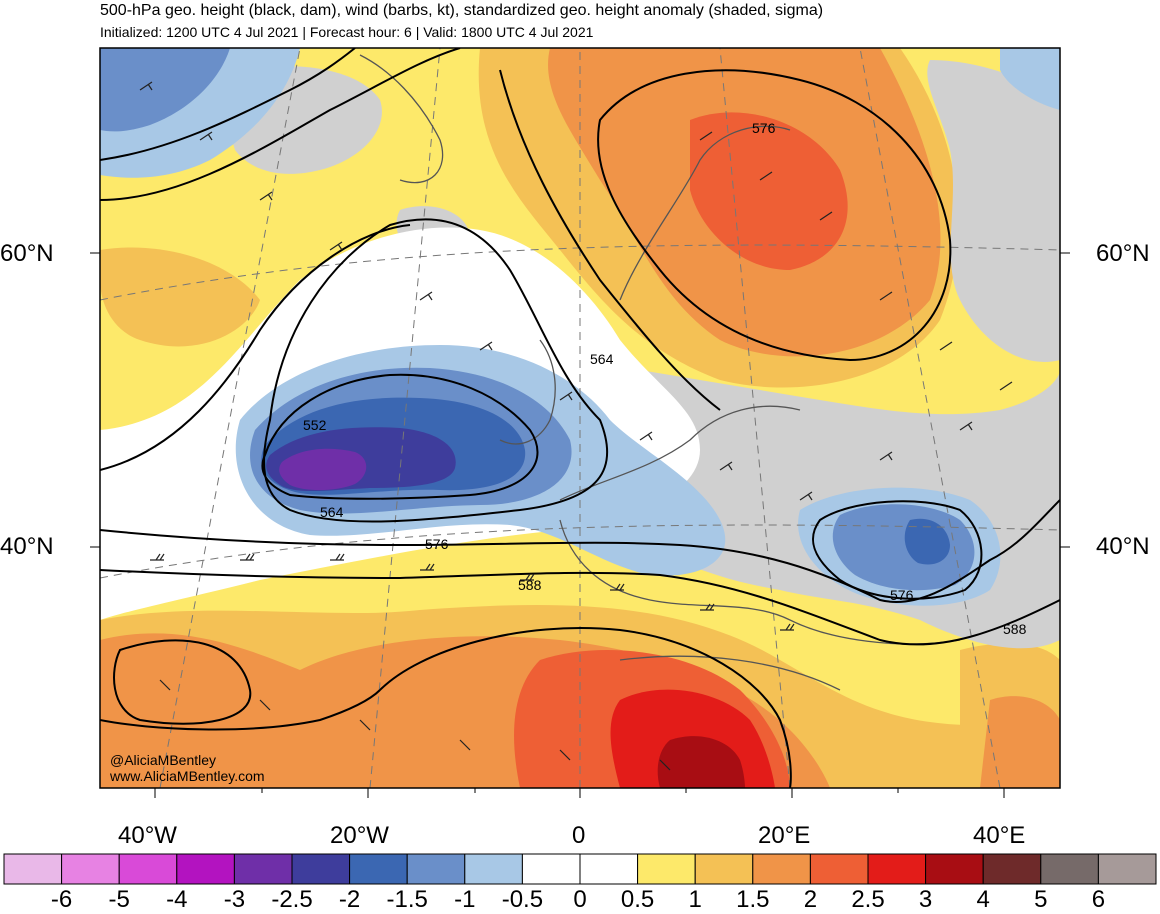  I want to click on lon-label: 40°W, so click(147, 835).